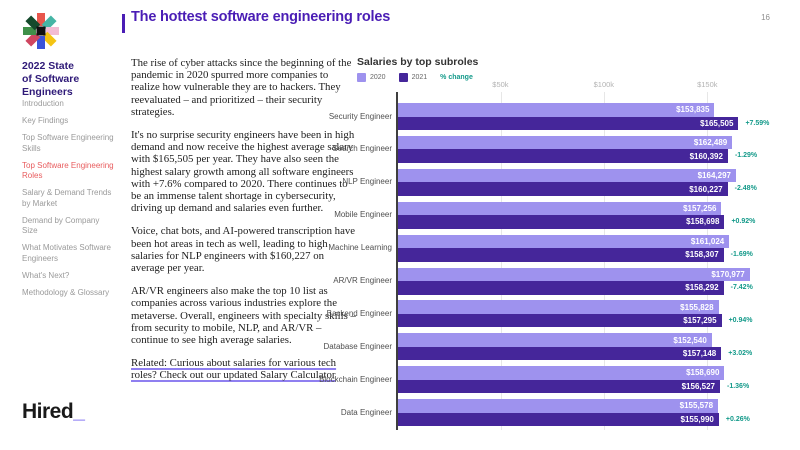  What do you see at coordinates (66, 293) in the screenshot?
I see `sidebar-item: Methodology & Glossary` at bounding box center [66, 293].